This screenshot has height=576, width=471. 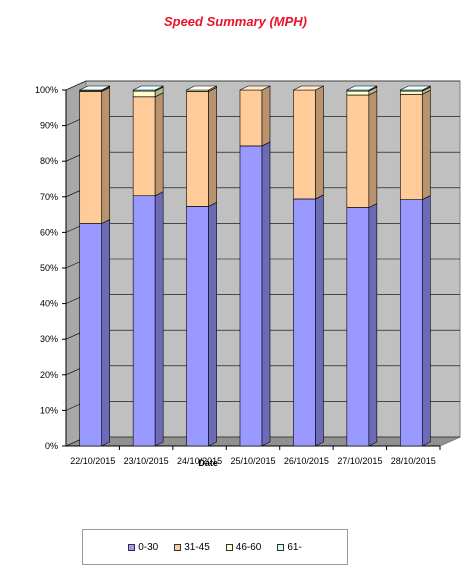 I want to click on y-tick-label: 60%, so click(x=49, y=232).